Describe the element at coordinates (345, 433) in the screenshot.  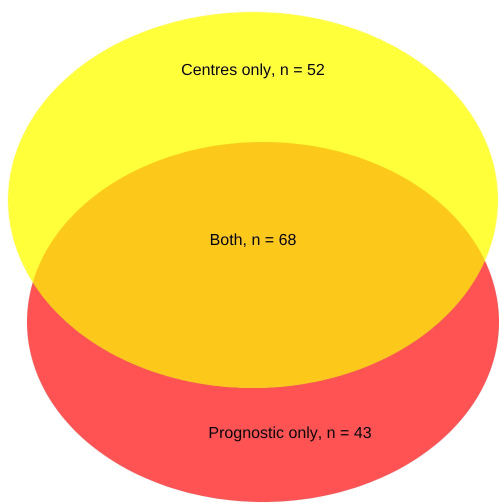
I see `data-label: , n = 43` at that location.